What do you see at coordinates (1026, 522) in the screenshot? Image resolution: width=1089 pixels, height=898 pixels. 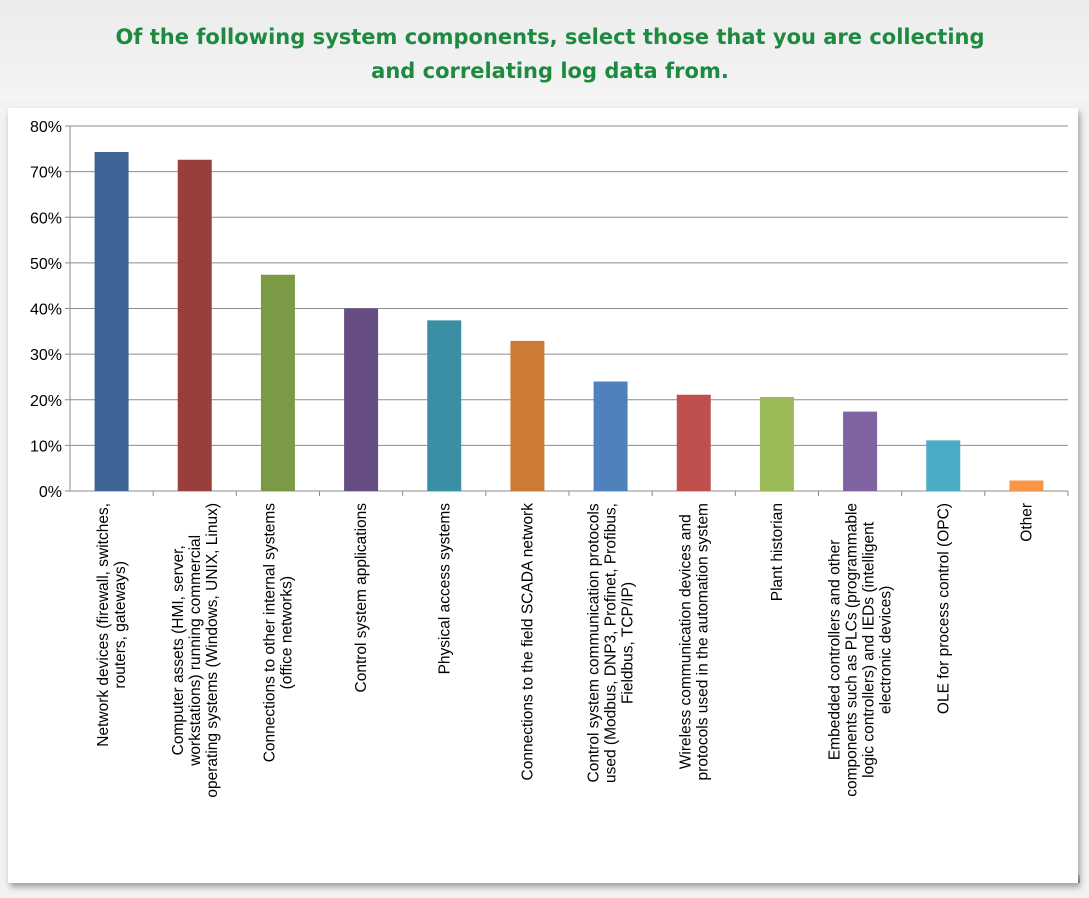 I see `category-label: Other` at bounding box center [1026, 522].